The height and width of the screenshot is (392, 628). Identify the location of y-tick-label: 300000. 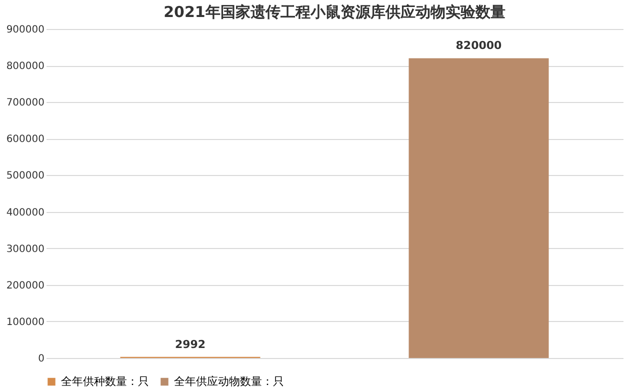
(25, 249).